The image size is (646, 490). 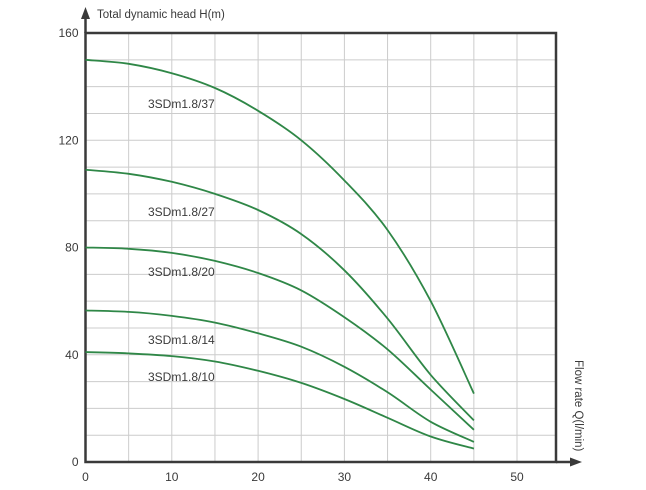 What do you see at coordinates (181, 104) in the screenshot?
I see `curve-label: 3SDm1.8/37` at bounding box center [181, 104].